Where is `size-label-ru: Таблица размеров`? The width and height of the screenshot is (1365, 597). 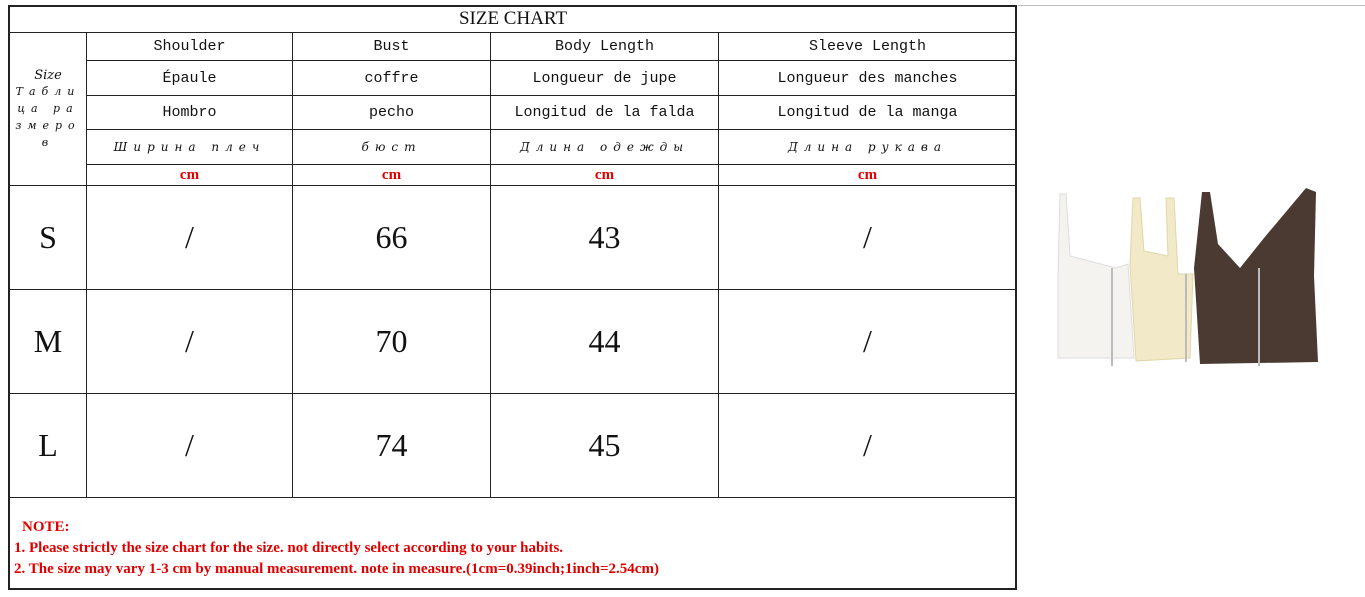
size-label-ru: Таблица размеров is located at coordinates (48, 116).